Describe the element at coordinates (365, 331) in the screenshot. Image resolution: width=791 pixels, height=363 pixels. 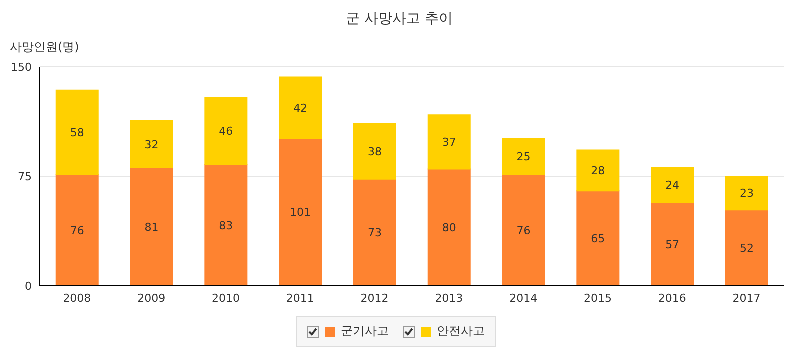
I see `legend-label: 군기사고` at that location.